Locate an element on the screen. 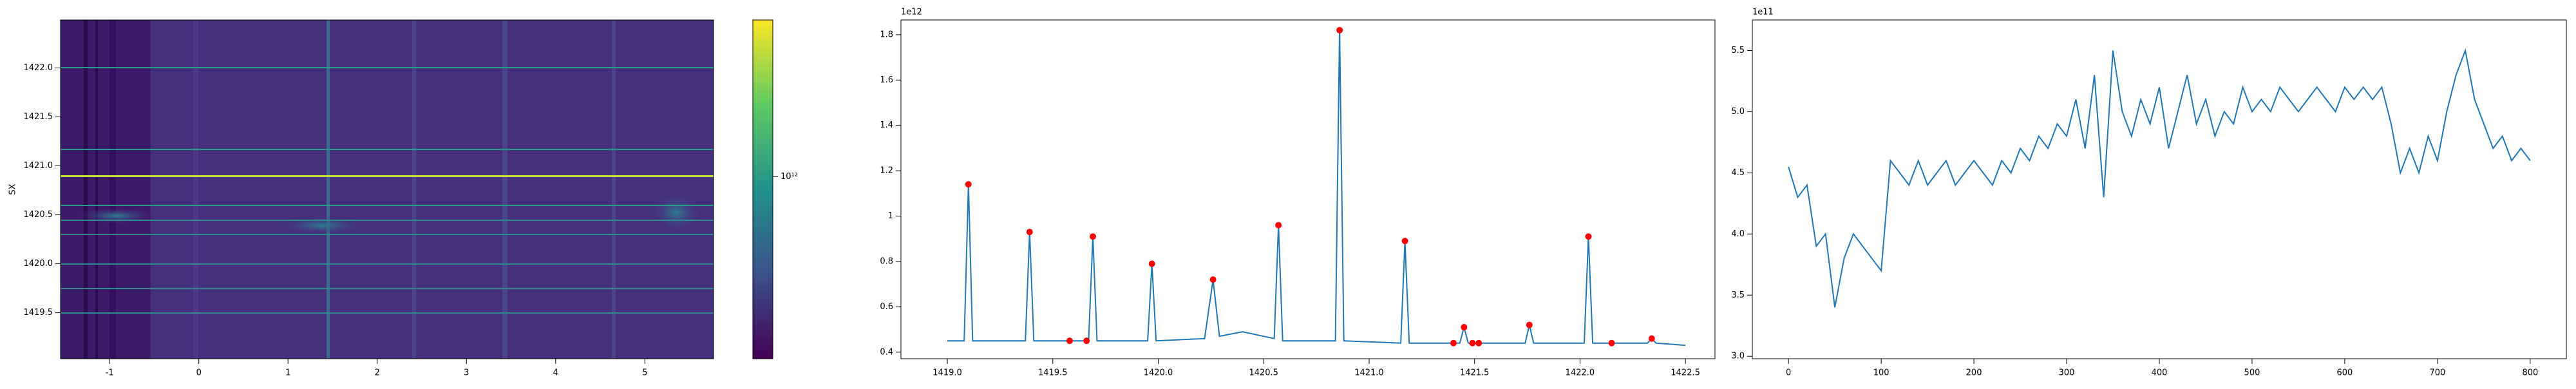  x-tick-label: 2 is located at coordinates (378, 373).